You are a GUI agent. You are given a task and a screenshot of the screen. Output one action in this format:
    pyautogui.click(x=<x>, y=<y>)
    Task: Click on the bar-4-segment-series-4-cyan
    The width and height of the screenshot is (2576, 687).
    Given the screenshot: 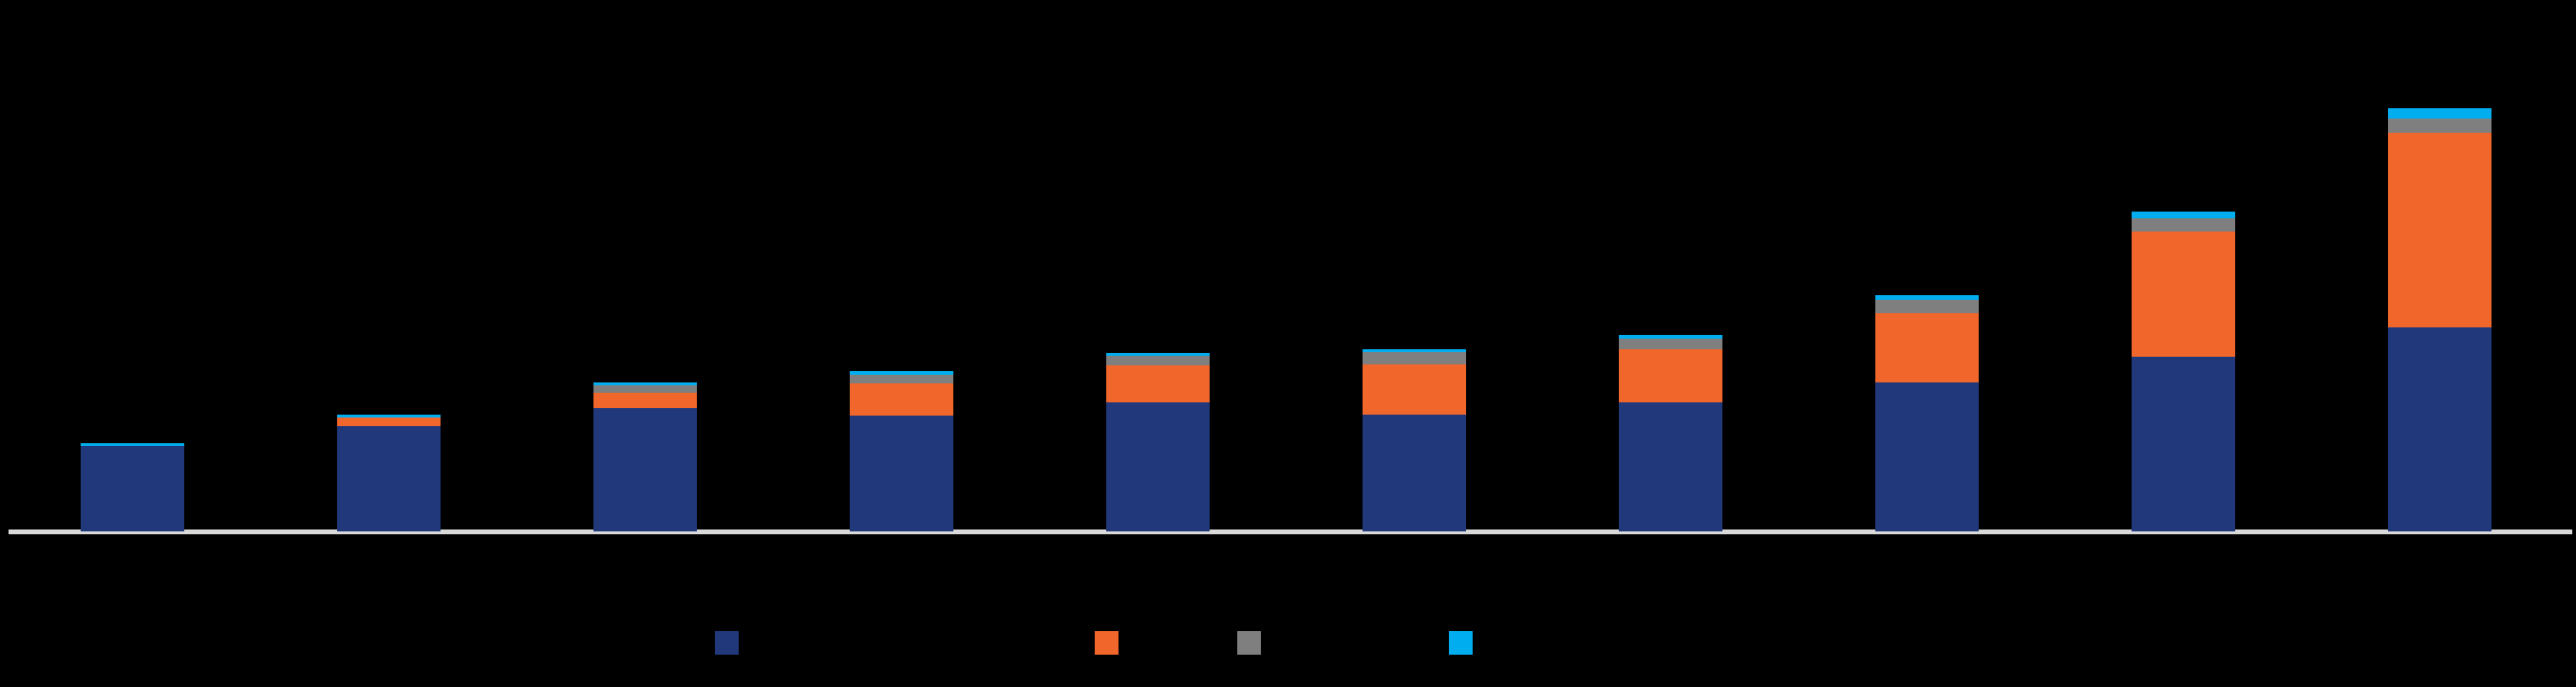 What is the action you would take?
    pyautogui.click(x=901, y=373)
    